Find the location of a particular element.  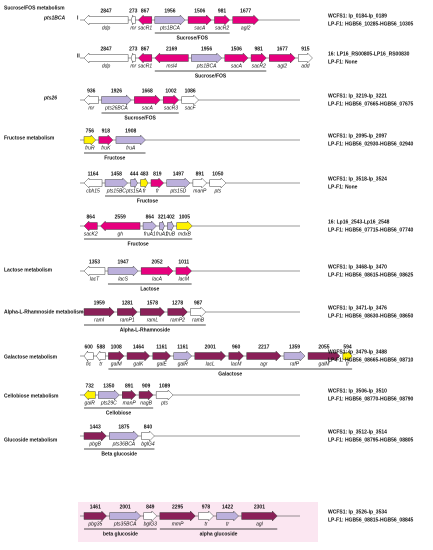

gene-name: nagB is located at coordinates (146, 403).